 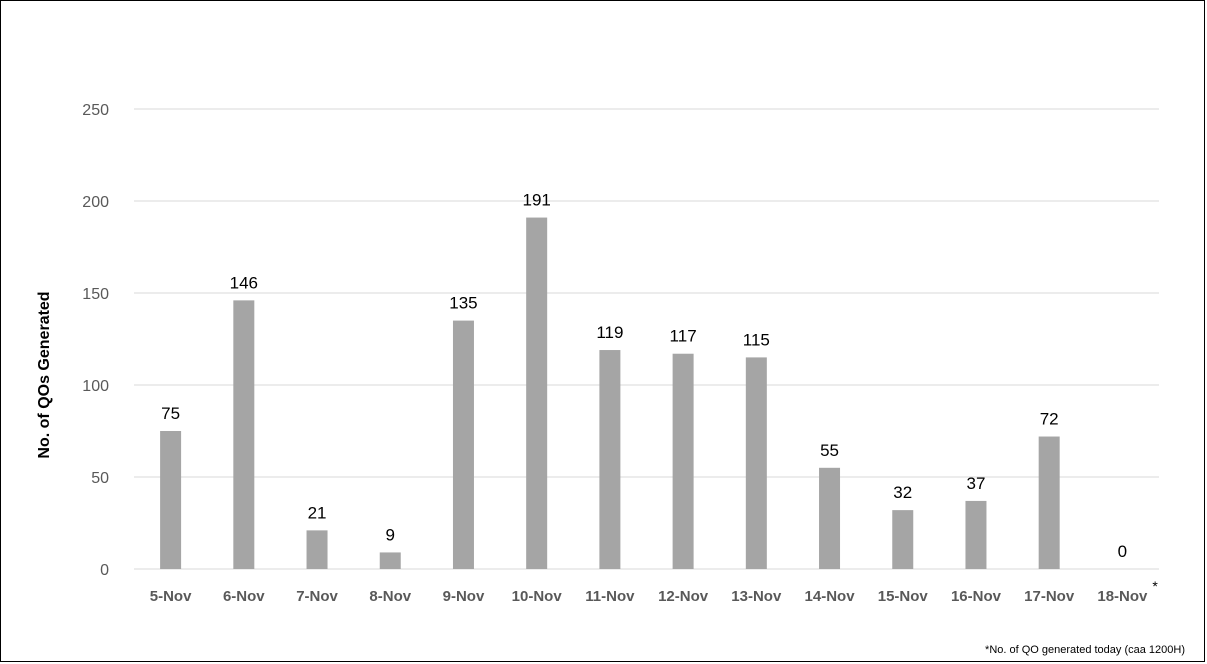 I want to click on x-tick-label: 13-Nov, so click(x=756, y=596).